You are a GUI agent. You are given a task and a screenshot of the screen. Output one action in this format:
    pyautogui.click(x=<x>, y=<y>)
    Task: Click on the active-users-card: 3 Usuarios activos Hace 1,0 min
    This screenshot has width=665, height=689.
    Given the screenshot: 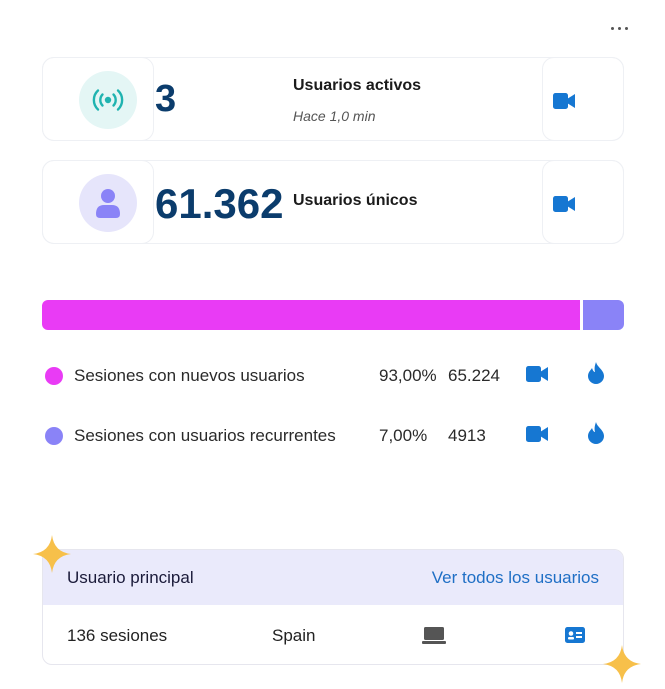 What is the action you would take?
    pyautogui.click(x=333, y=99)
    